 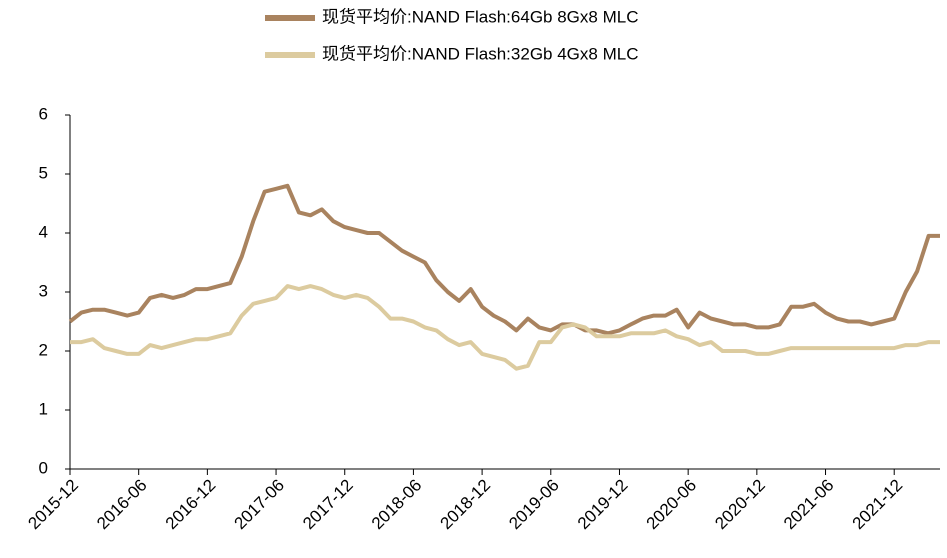 I want to click on legend-label: 现货平均价:NAND Flash:64Gb 8Gx8 MLC, so click(x=480, y=16).